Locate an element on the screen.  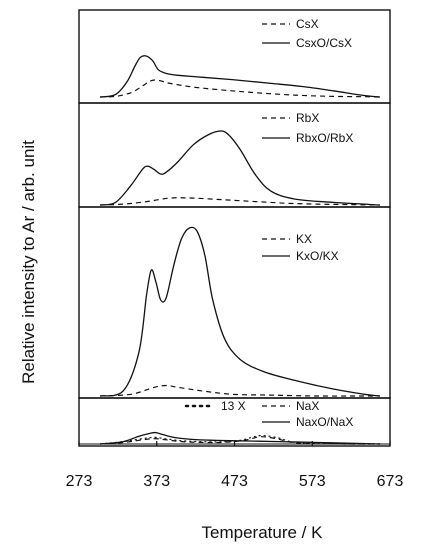
legend-label: NaX is located at coordinates (307, 406).